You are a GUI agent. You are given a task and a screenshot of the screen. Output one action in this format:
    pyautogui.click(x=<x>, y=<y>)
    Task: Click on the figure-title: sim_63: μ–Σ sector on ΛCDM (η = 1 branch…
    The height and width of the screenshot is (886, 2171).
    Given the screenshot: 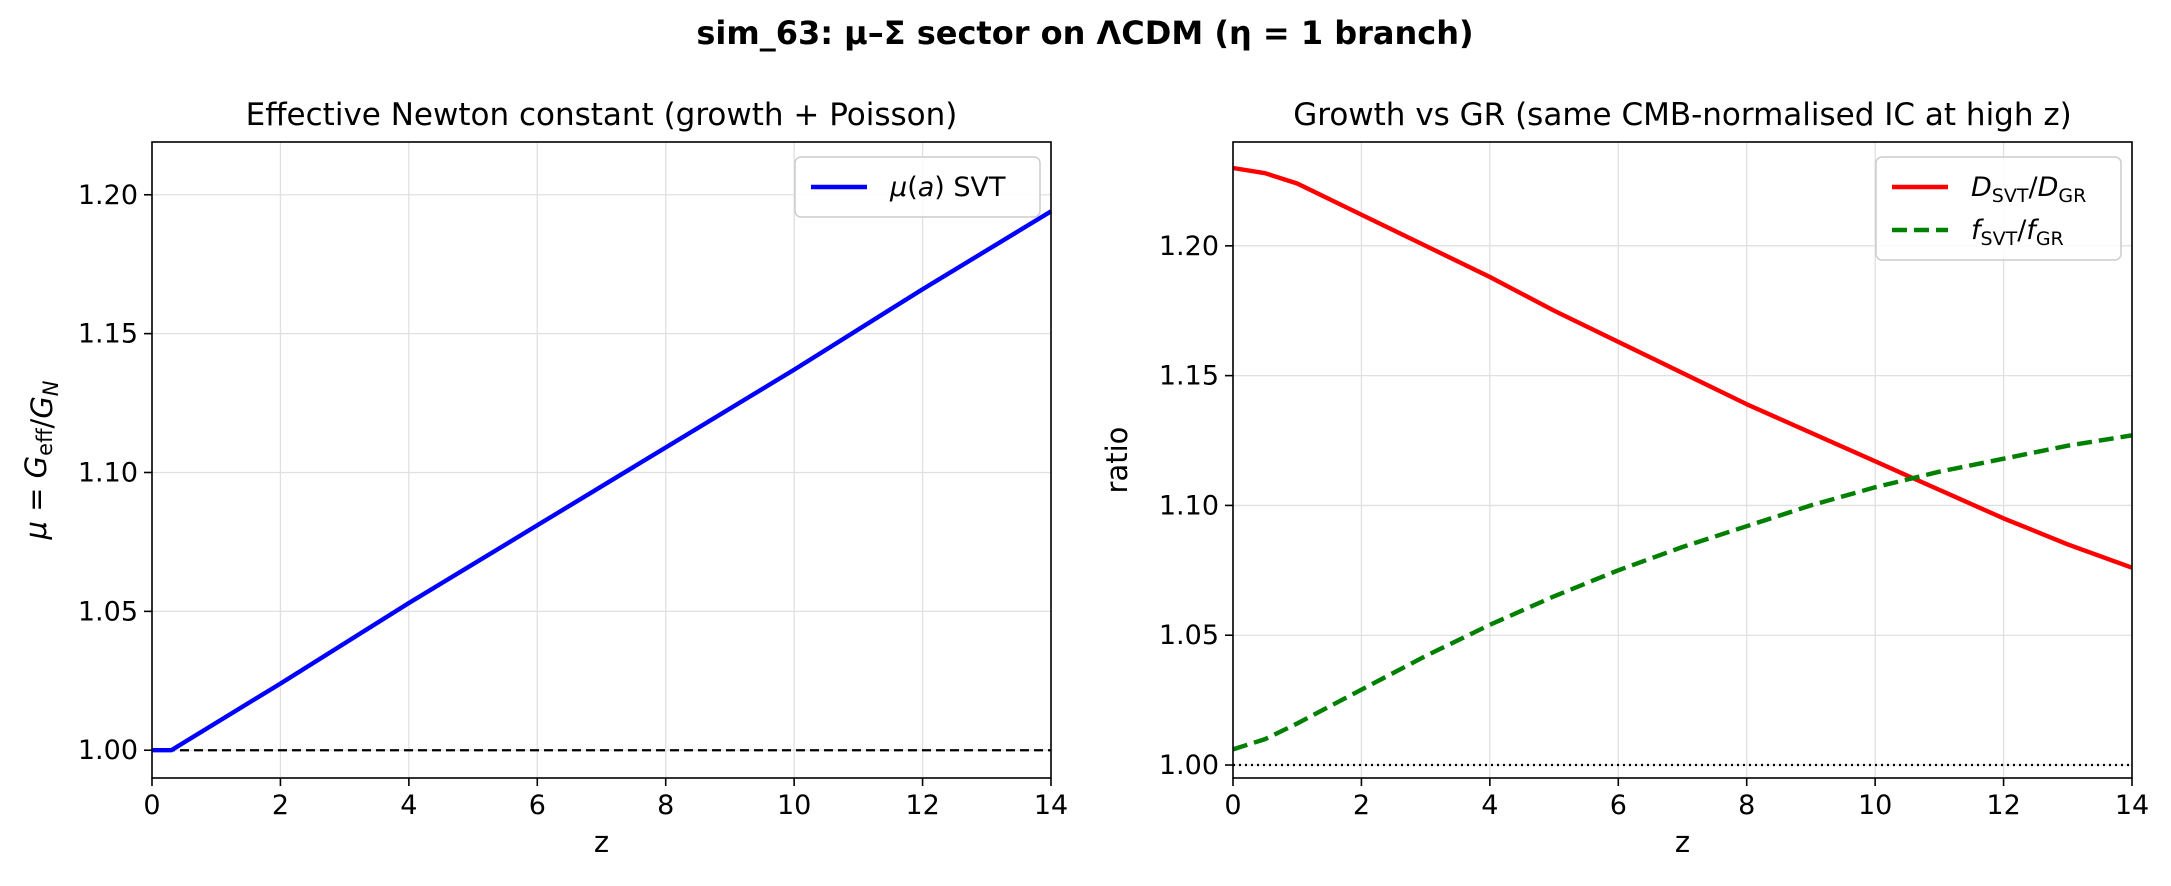 What is the action you would take?
    pyautogui.click(x=1084, y=33)
    